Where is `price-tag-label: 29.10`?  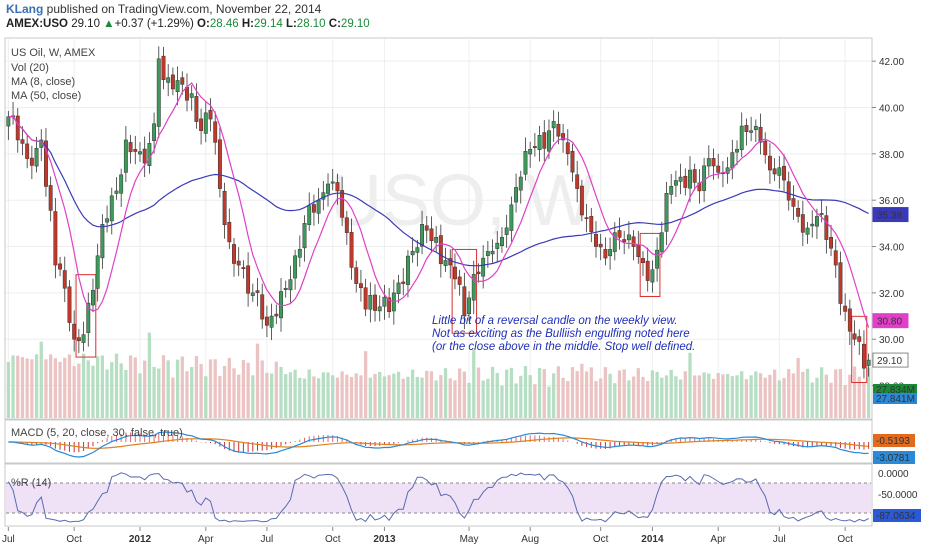
price-tag-label: 29.10 is located at coordinates (889, 361).